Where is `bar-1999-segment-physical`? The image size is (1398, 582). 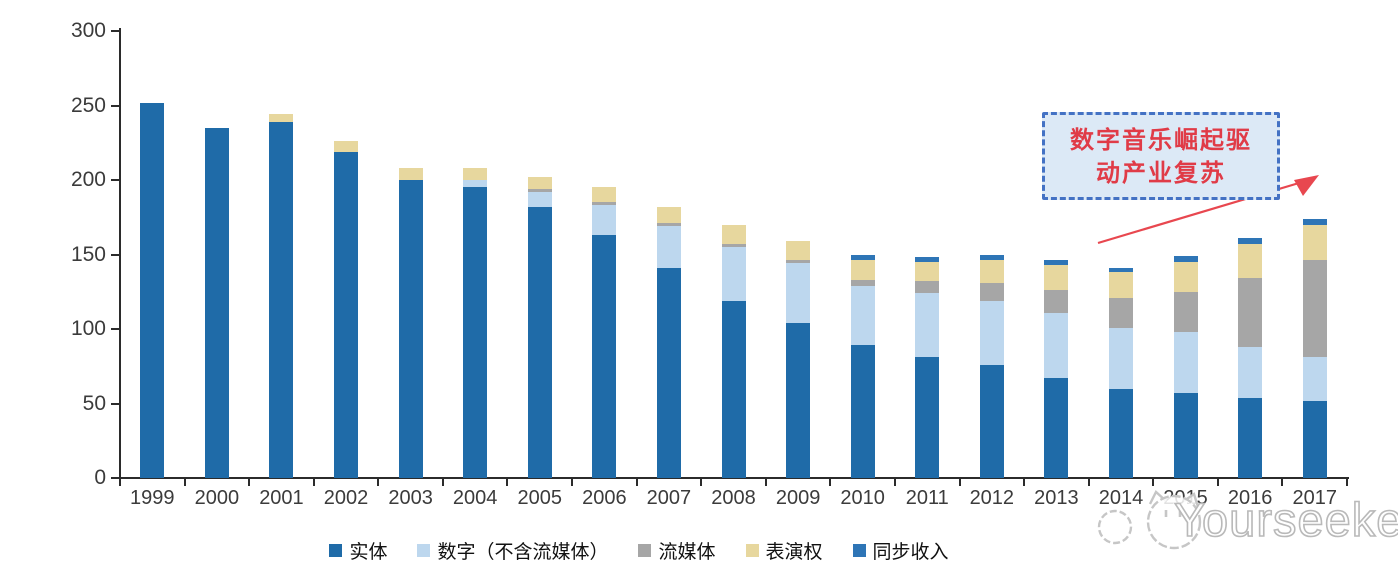
bar-1999-segment-physical is located at coordinates (152, 290).